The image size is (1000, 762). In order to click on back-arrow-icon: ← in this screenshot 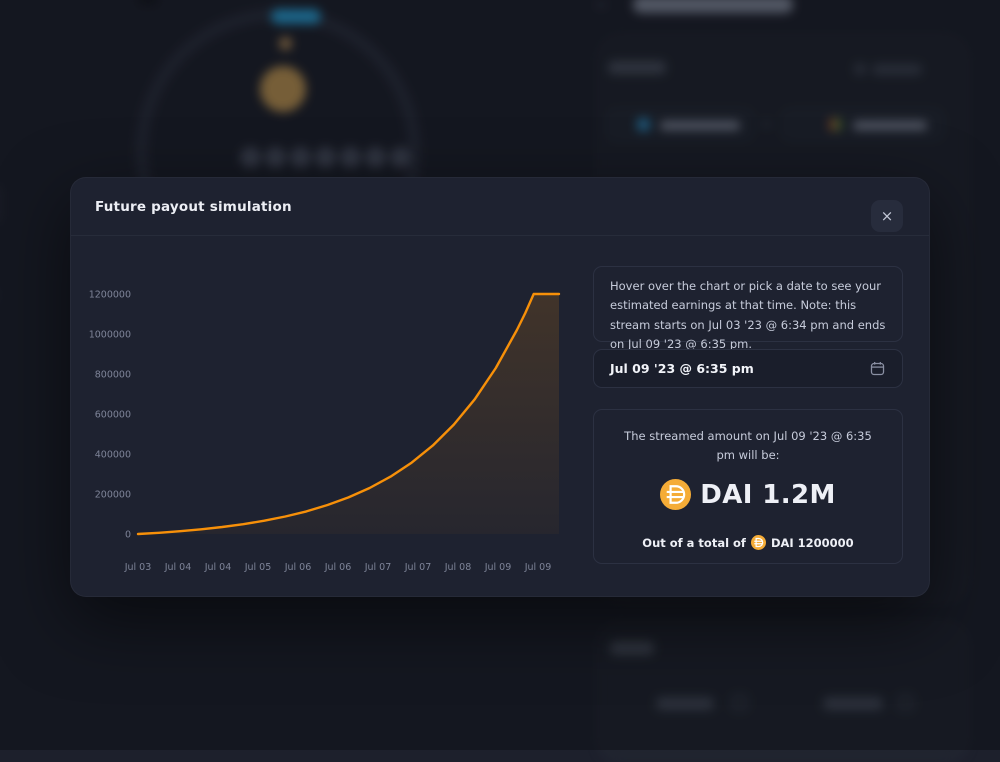, I will do `click(602, 6)`.